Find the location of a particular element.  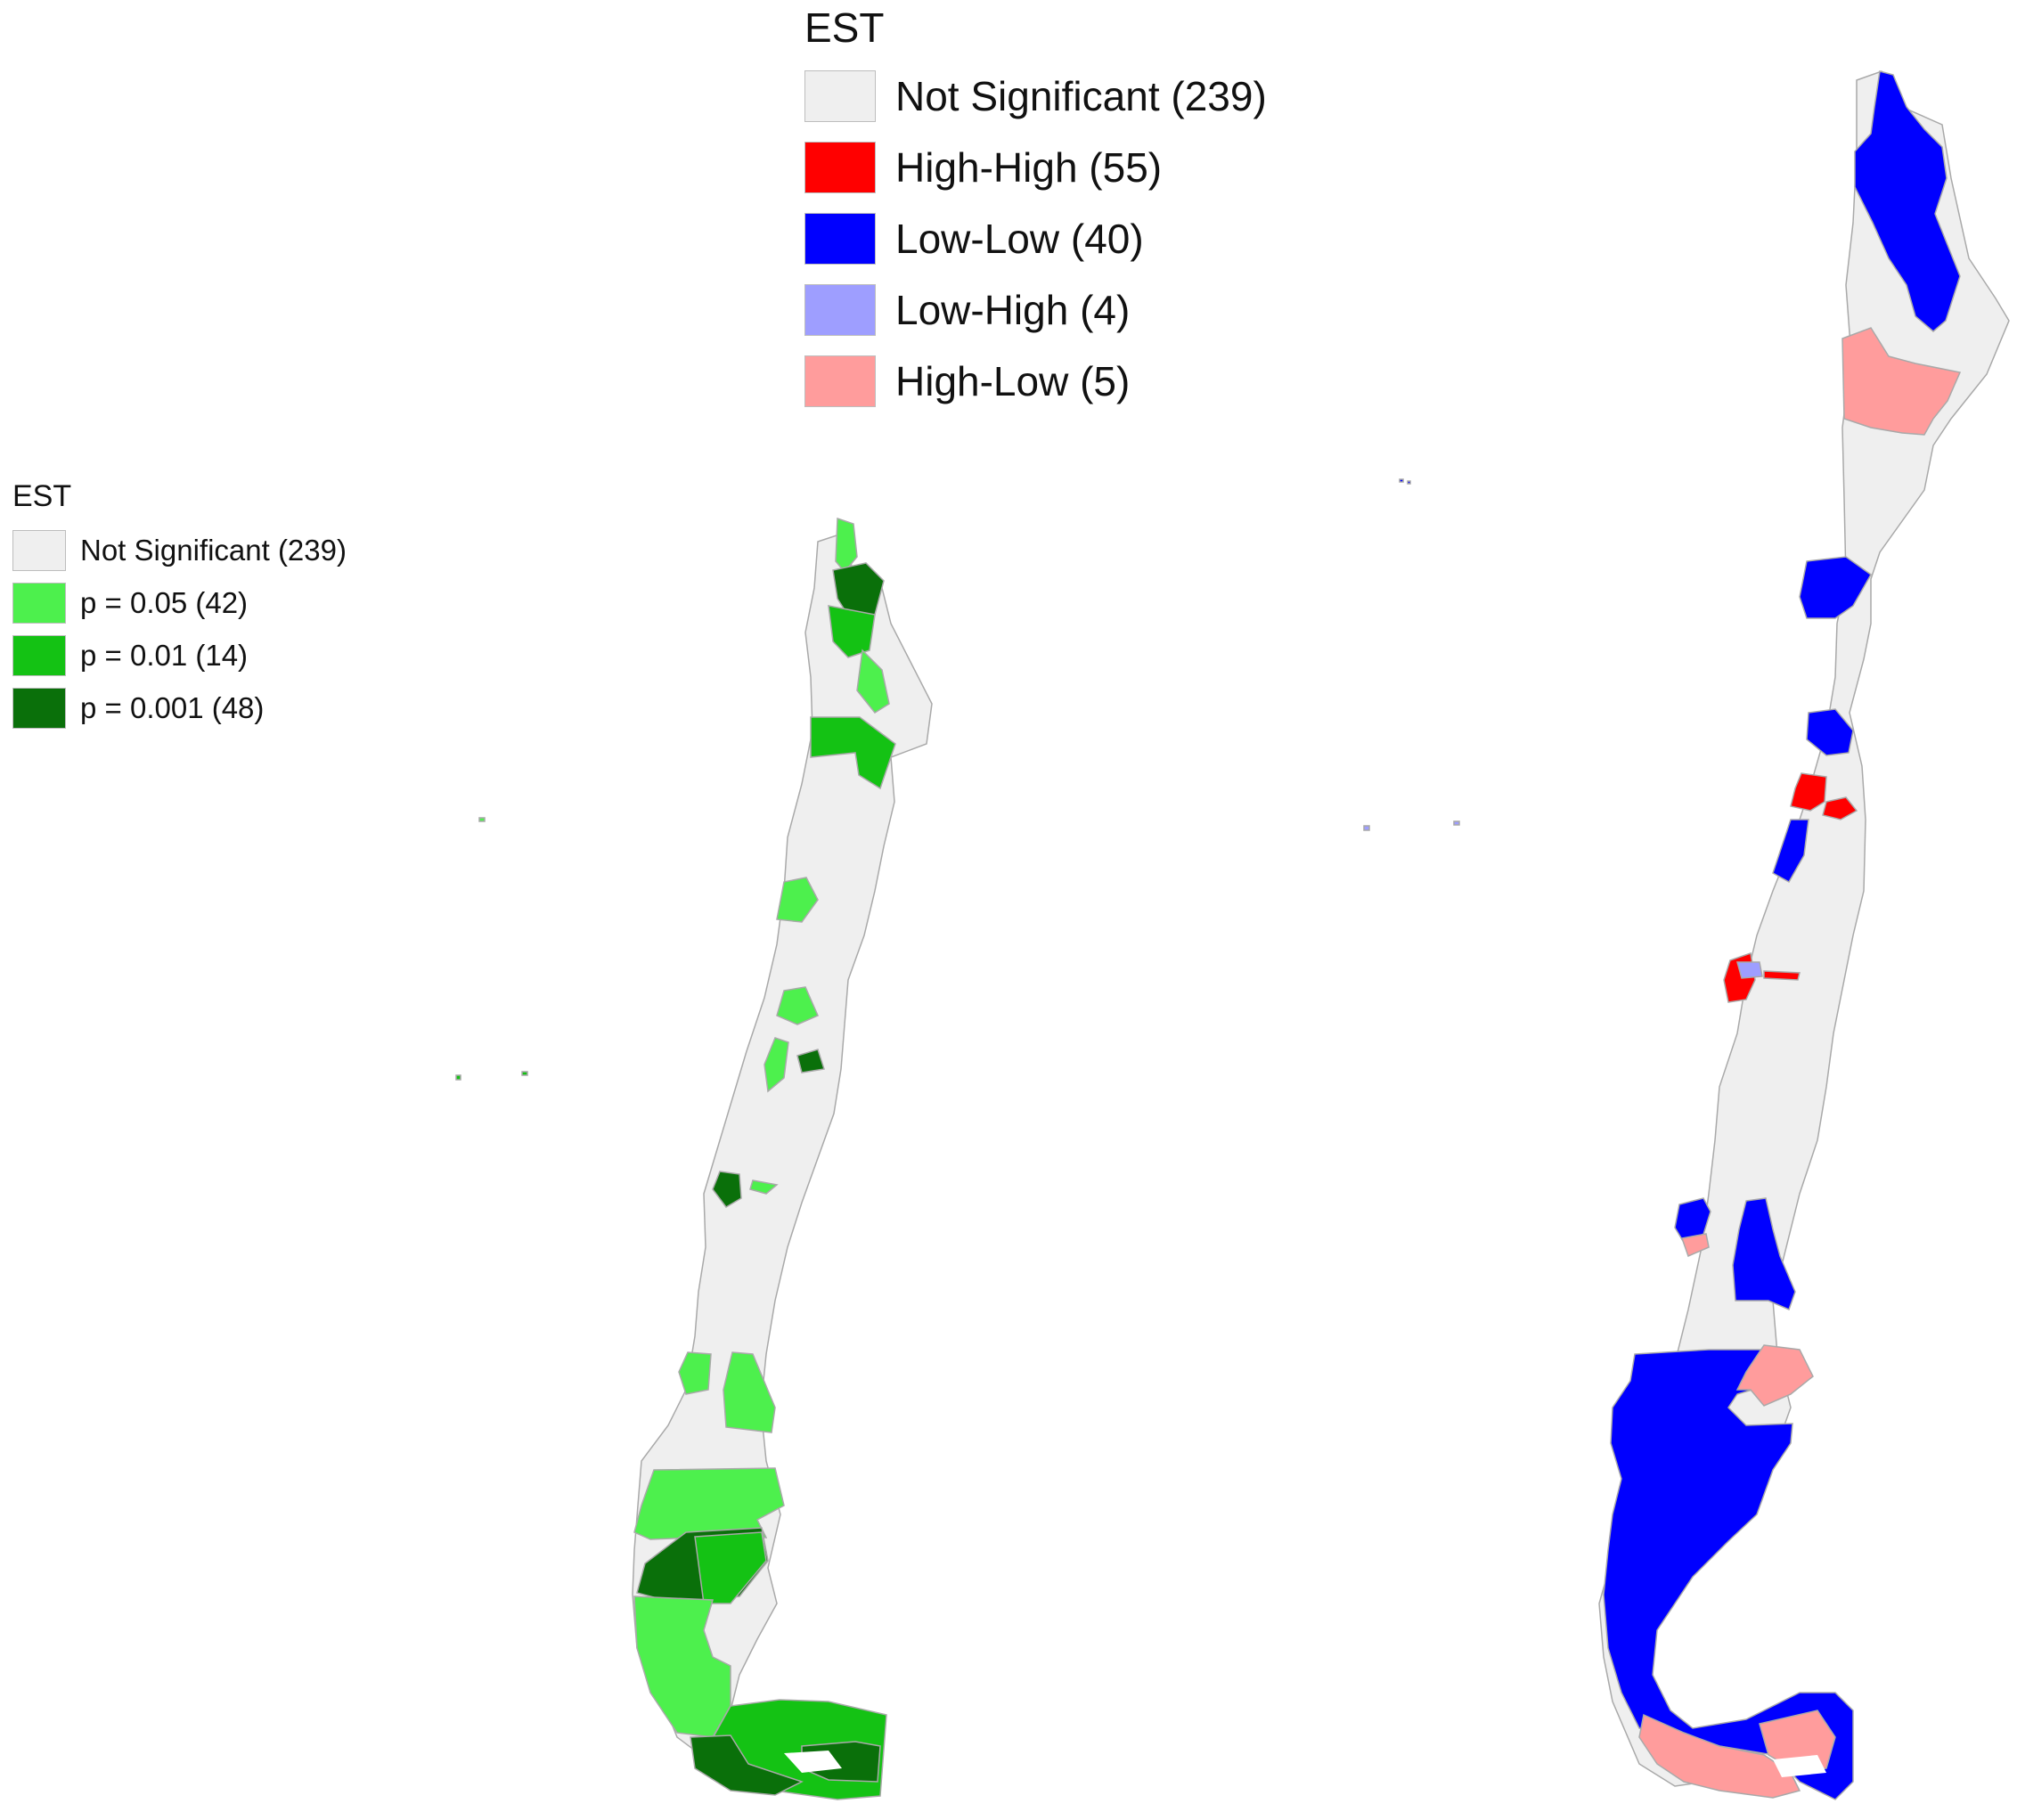

legend-item-high-low: High-Low (5) is located at coordinates (1035, 381).